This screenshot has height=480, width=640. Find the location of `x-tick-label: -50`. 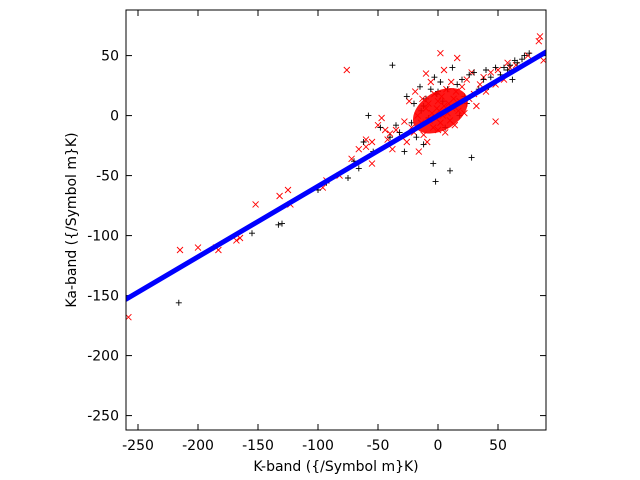

x-tick-label: -50 is located at coordinates (378, 446).